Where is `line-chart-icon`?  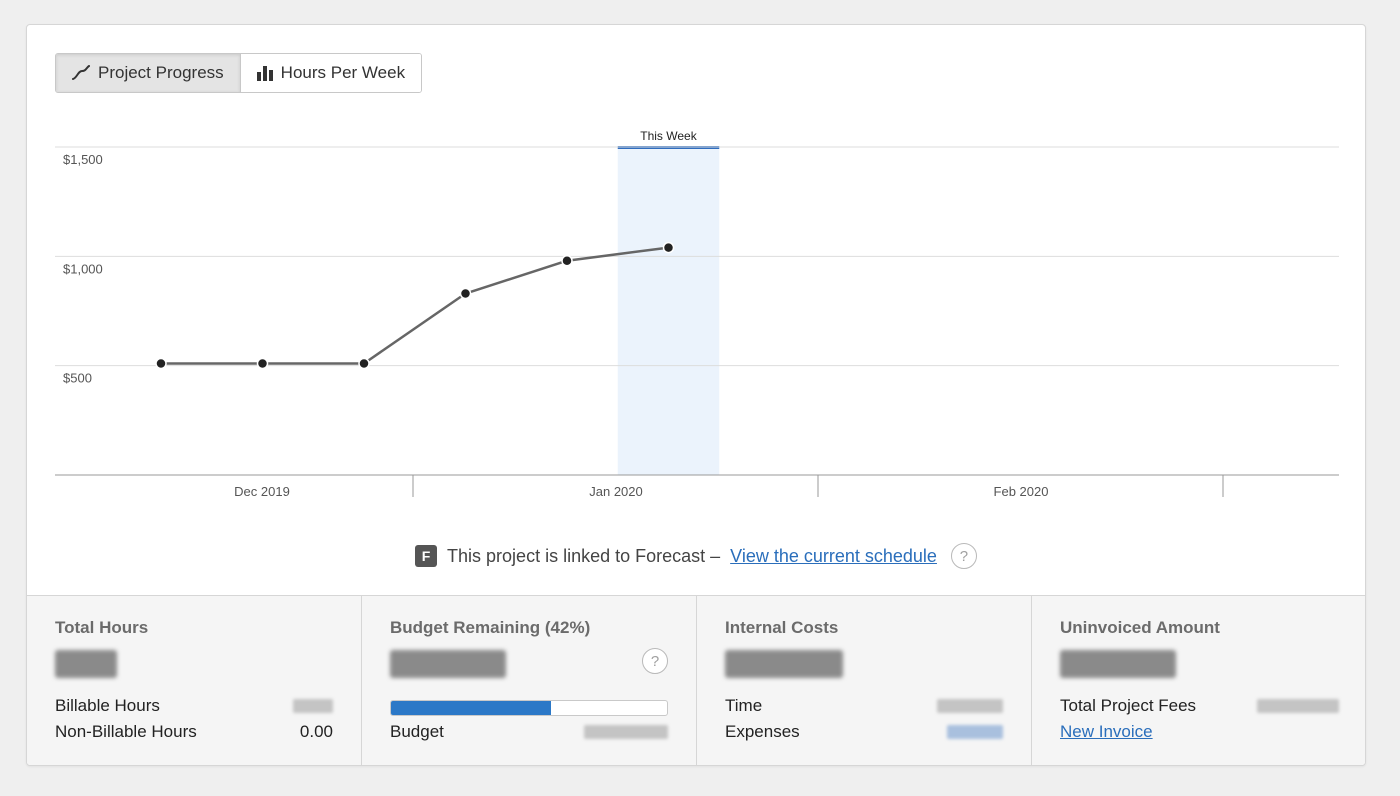
line-chart-icon is located at coordinates (81, 72).